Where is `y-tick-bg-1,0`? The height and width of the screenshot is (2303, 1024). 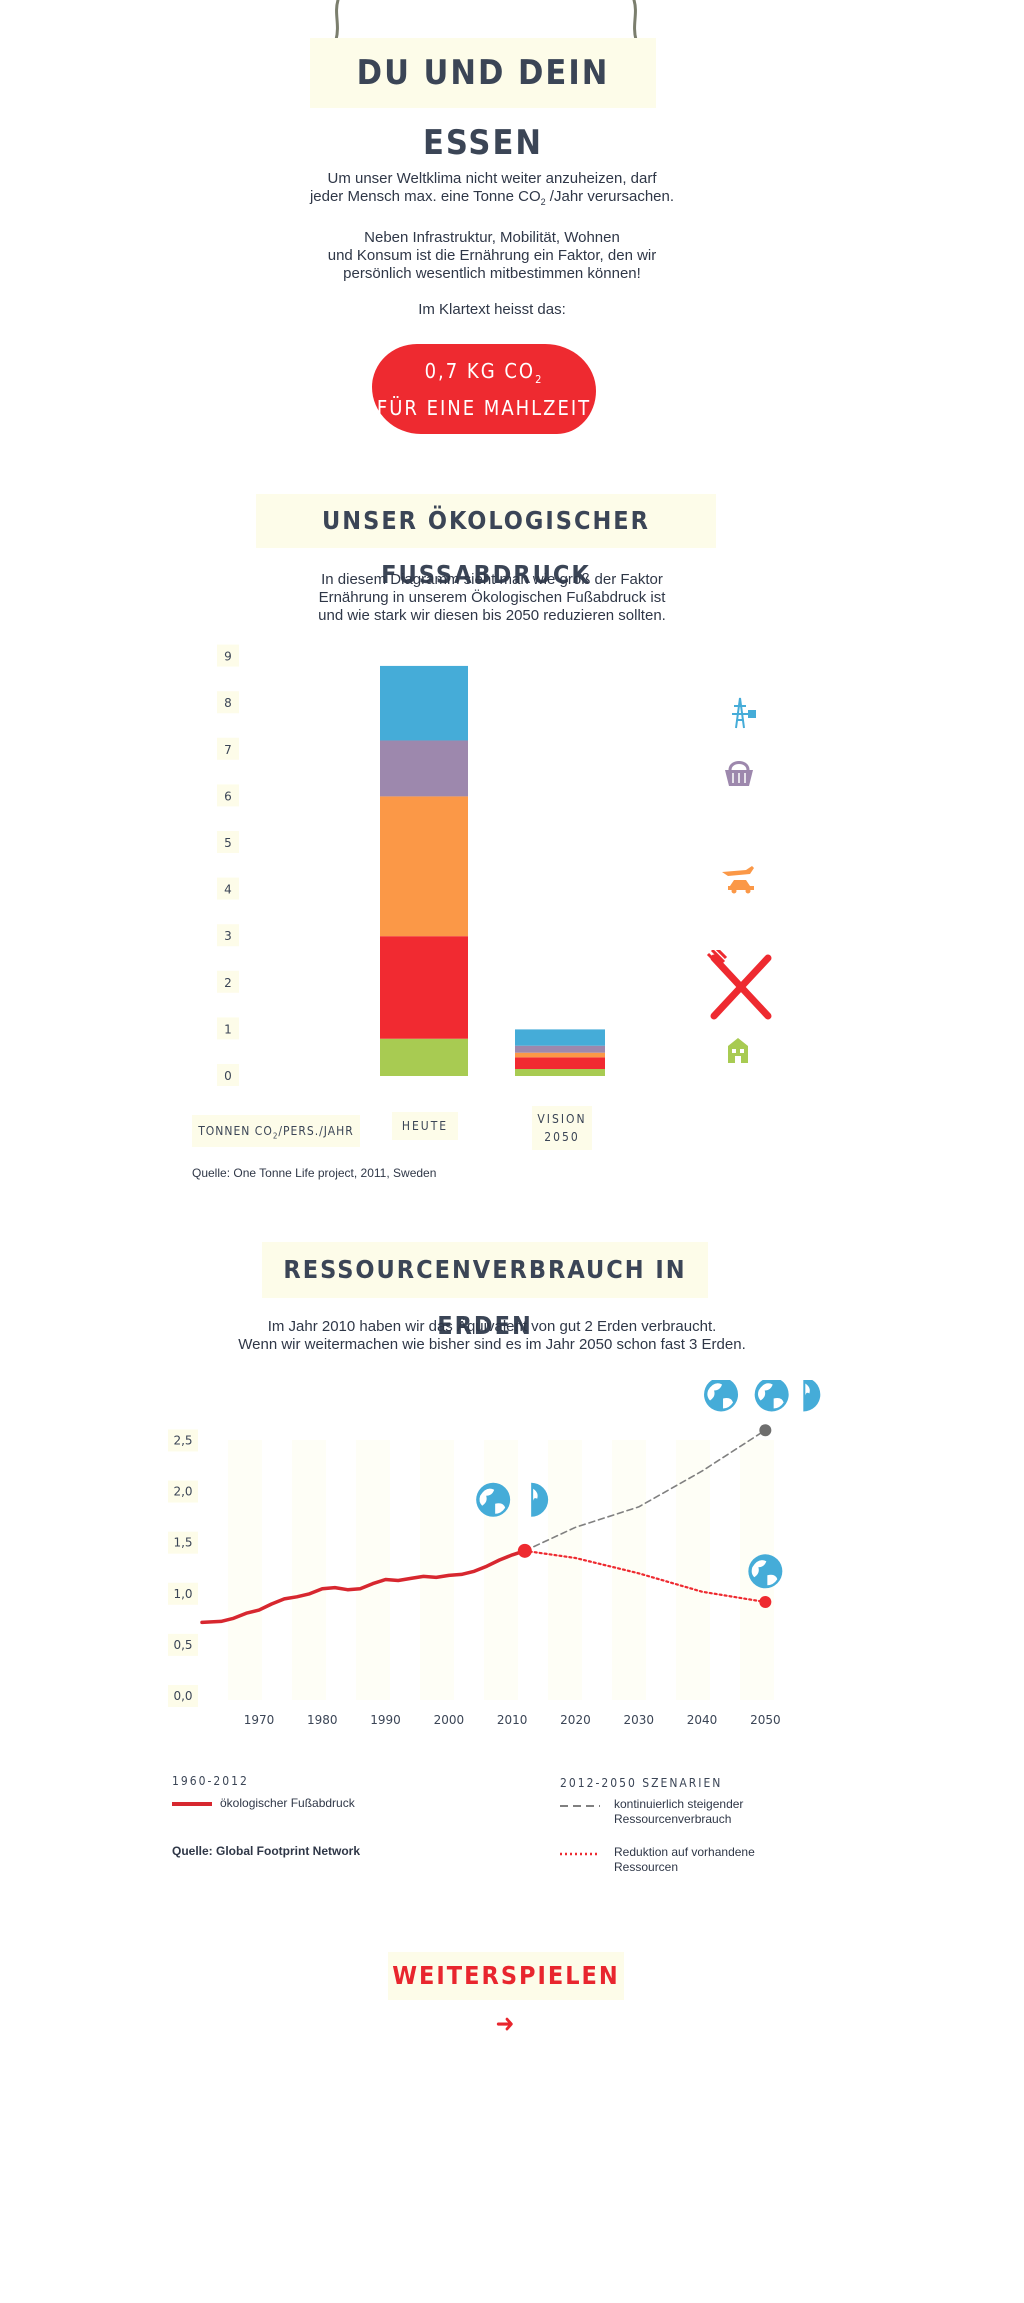 y-tick-bg-1,0 is located at coordinates (183, 1593).